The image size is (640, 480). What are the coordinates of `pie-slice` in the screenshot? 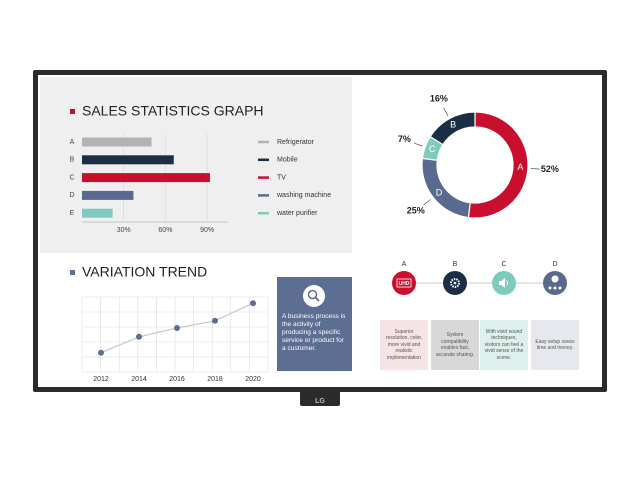 It's located at (452, 128).